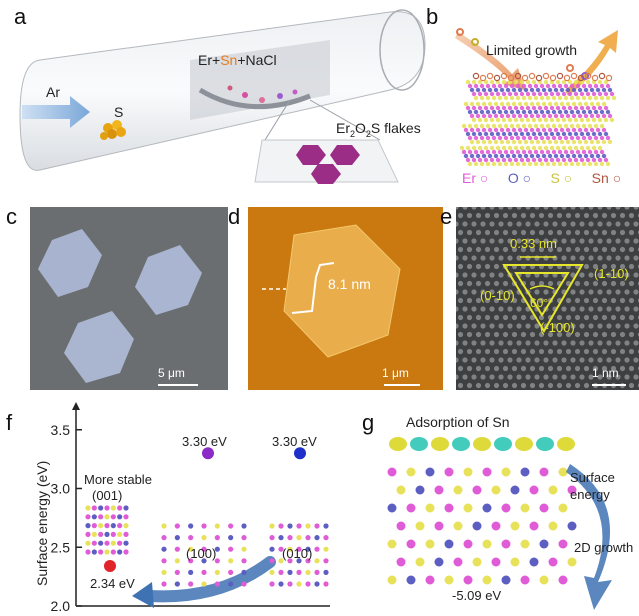 Image resolution: width=639 pixels, height=616 pixels. I want to click on gas-label: Ar, so click(53, 92).